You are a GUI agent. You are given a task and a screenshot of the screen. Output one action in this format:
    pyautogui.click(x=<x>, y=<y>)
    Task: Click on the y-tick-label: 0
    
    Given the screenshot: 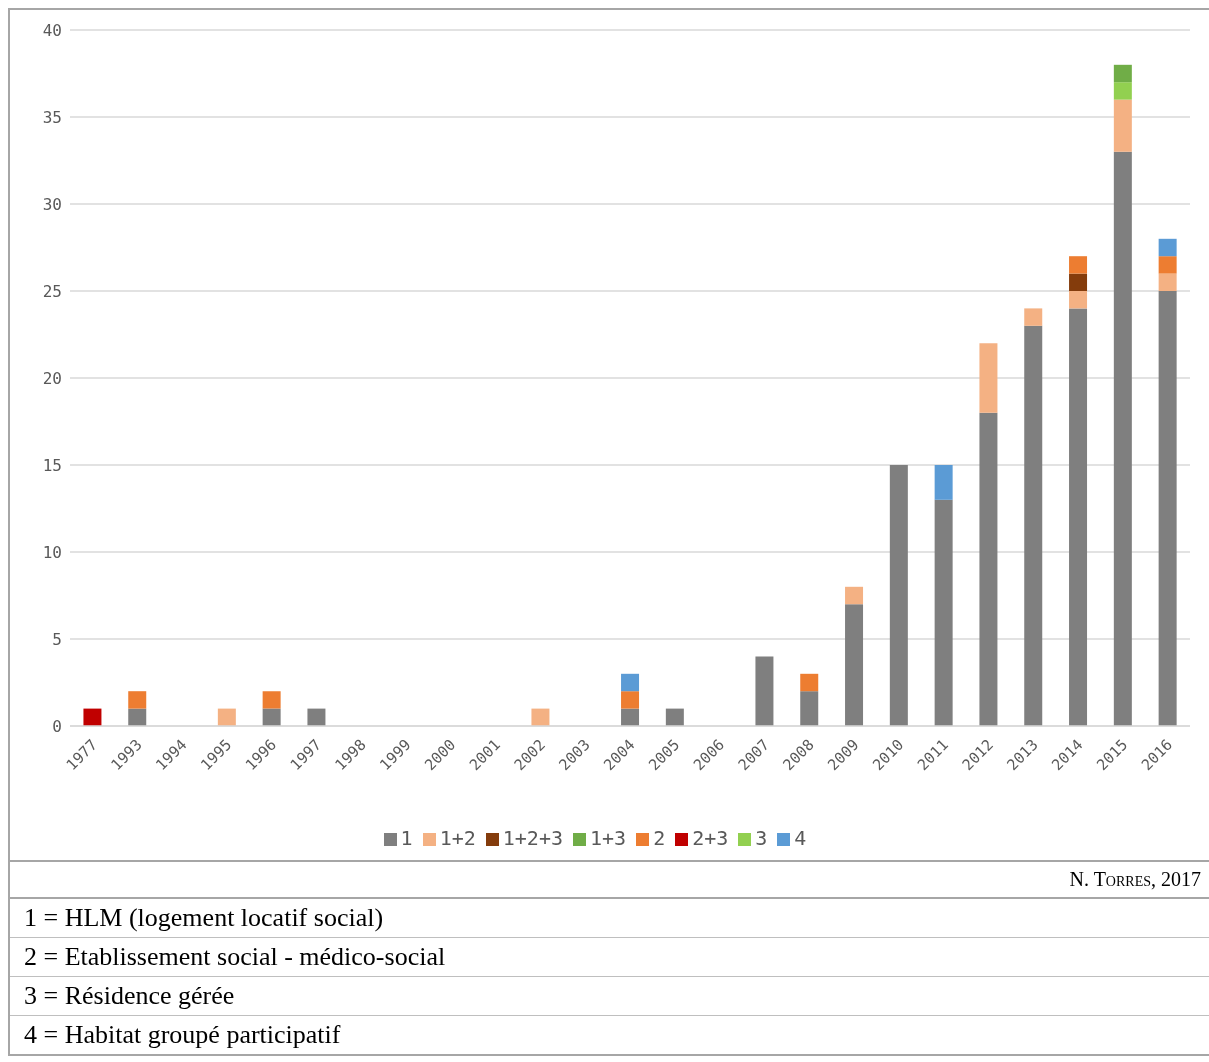 What is the action you would take?
    pyautogui.click(x=57, y=726)
    